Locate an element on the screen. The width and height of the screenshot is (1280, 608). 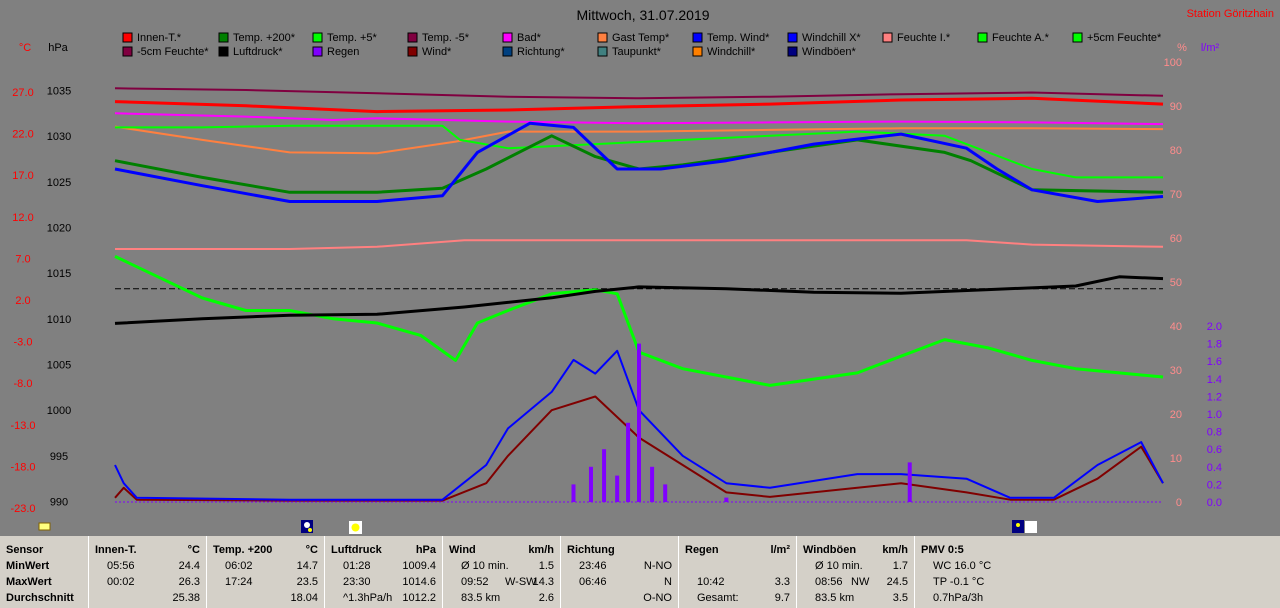
stats-cell-value: 23.5 is located at coordinates (307, 582).